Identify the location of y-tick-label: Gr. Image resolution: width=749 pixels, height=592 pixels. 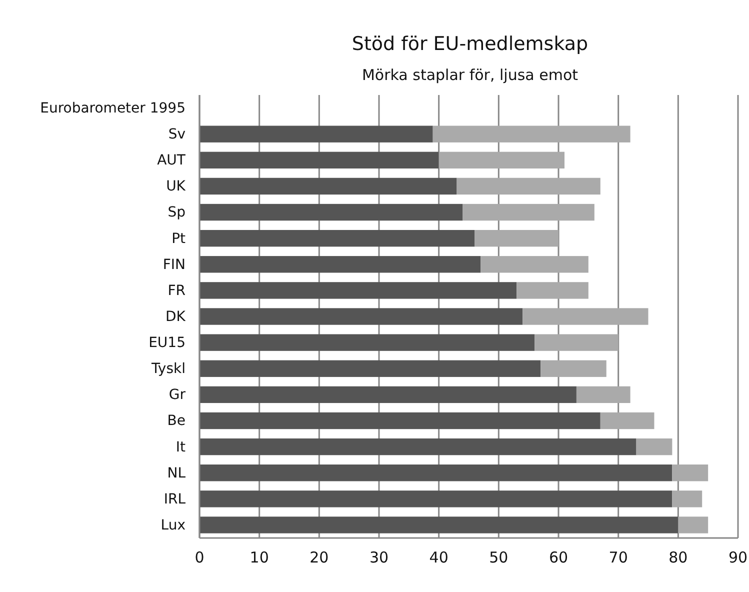
(177, 395).